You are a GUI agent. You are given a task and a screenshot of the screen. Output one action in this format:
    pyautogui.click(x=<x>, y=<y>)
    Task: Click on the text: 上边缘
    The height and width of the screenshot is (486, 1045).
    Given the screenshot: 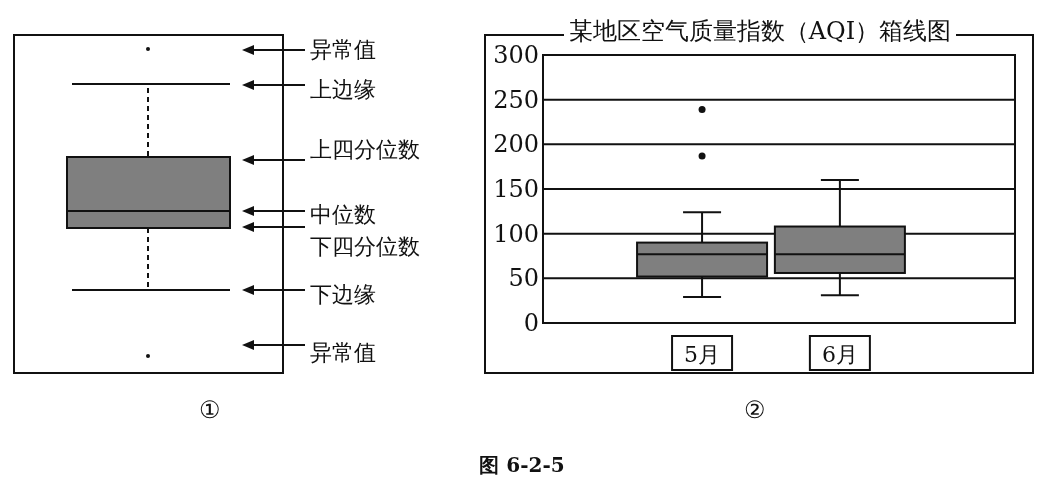 What is the action you would take?
    pyautogui.click(x=343, y=89)
    